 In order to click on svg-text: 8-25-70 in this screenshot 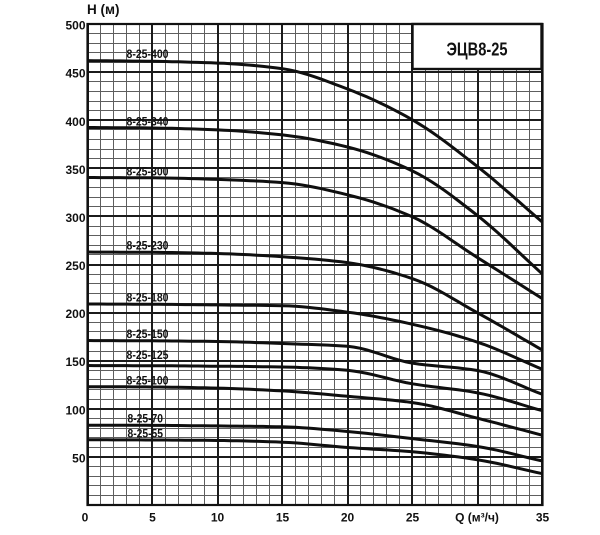, I will do `click(146, 419)`.